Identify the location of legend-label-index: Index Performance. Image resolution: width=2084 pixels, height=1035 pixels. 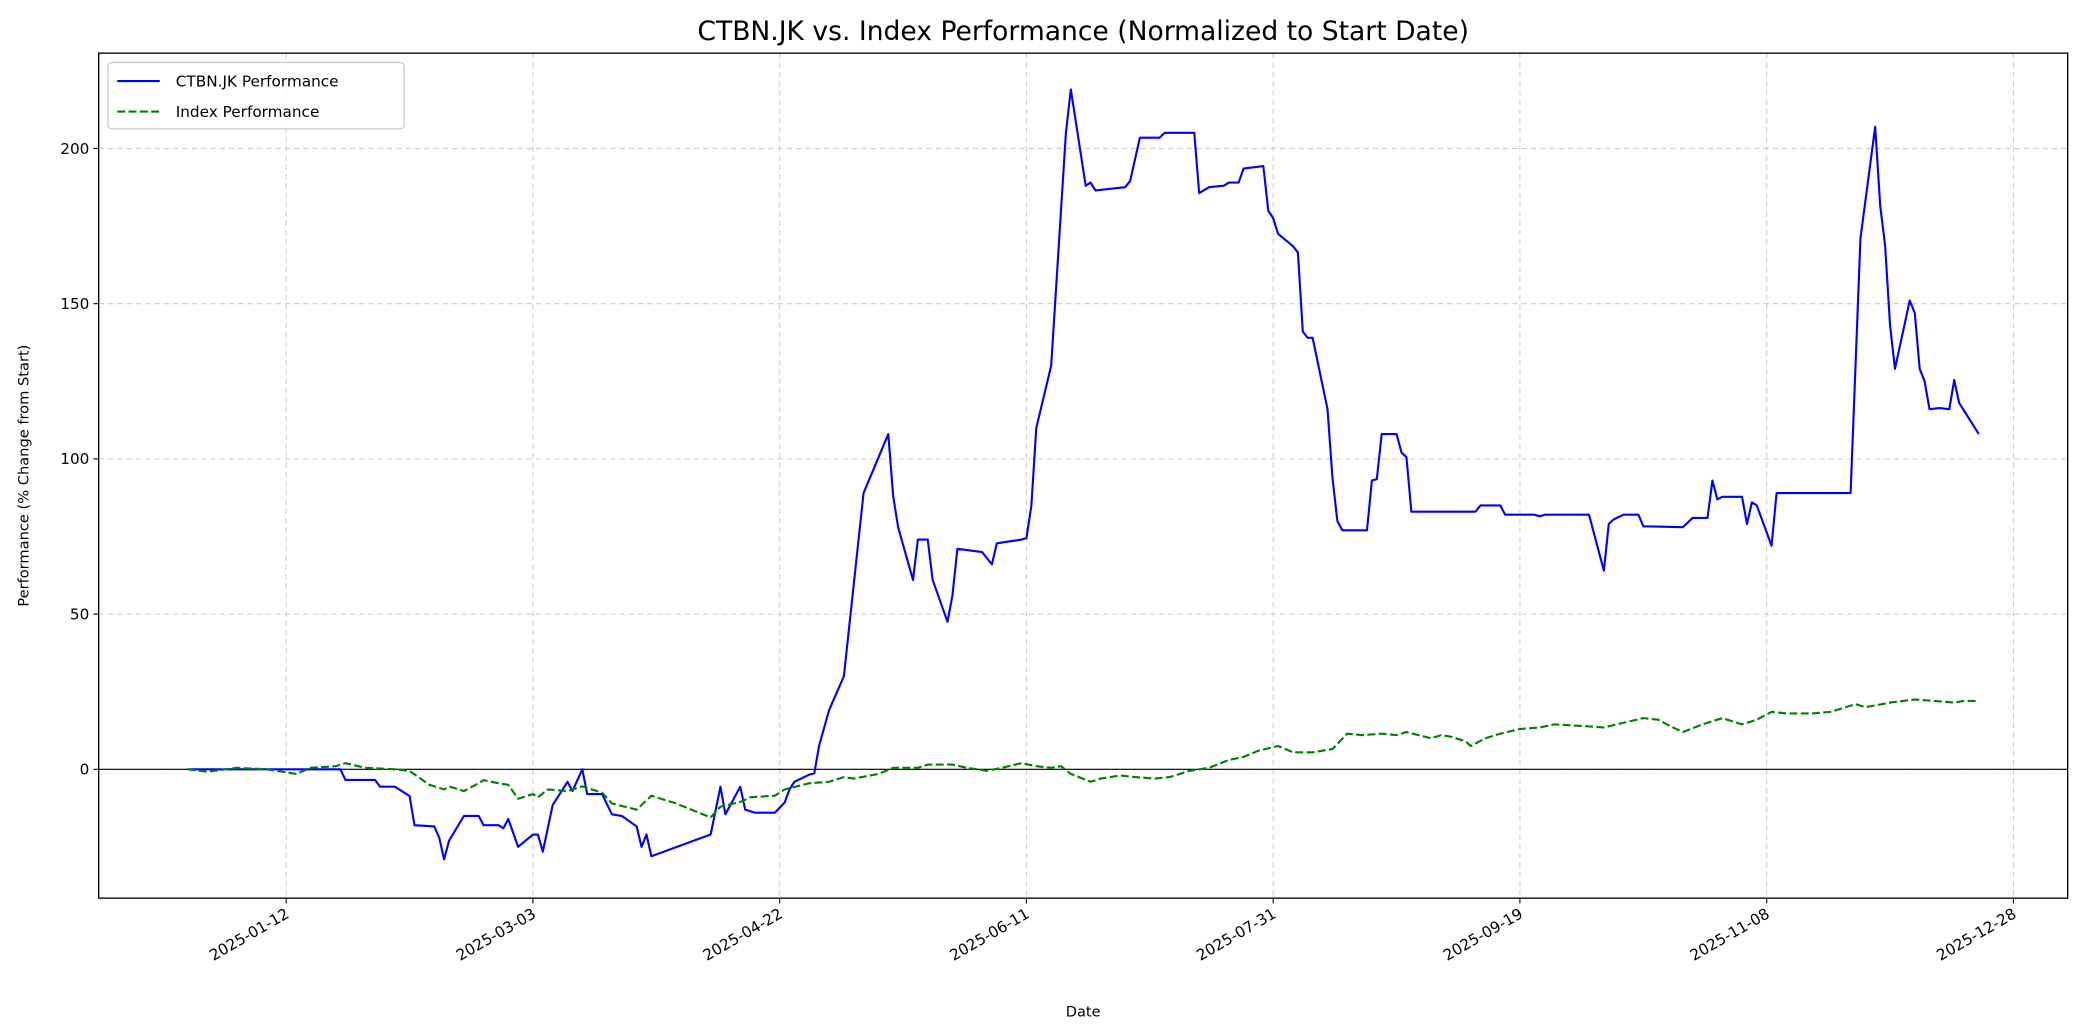
(248, 112).